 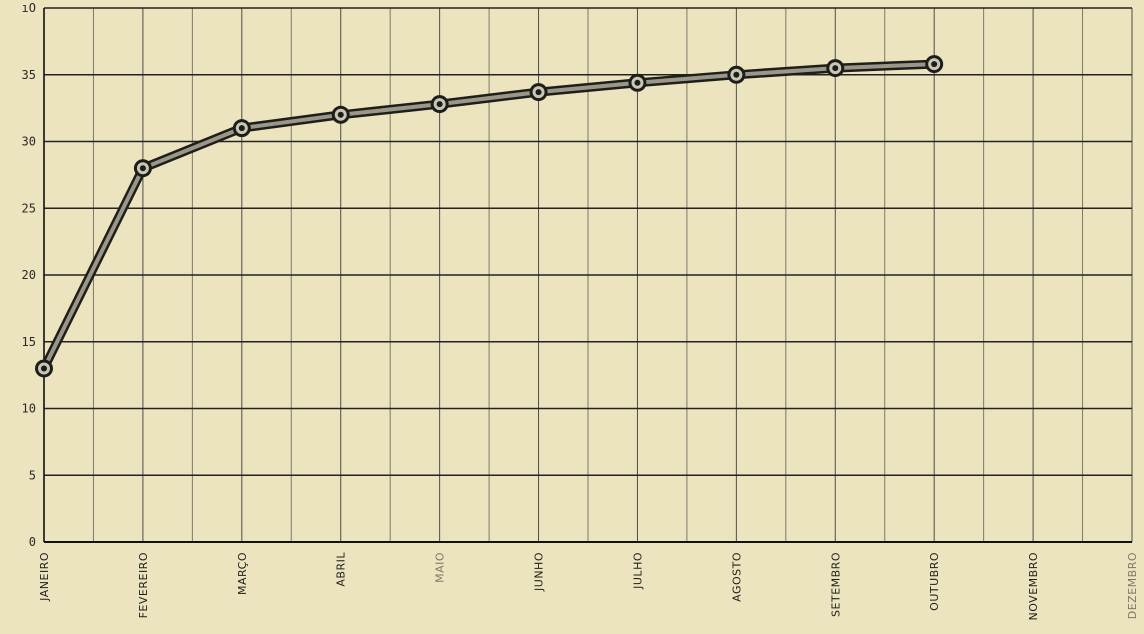 I want to click on y-tick-label: 0, so click(x=32, y=542).